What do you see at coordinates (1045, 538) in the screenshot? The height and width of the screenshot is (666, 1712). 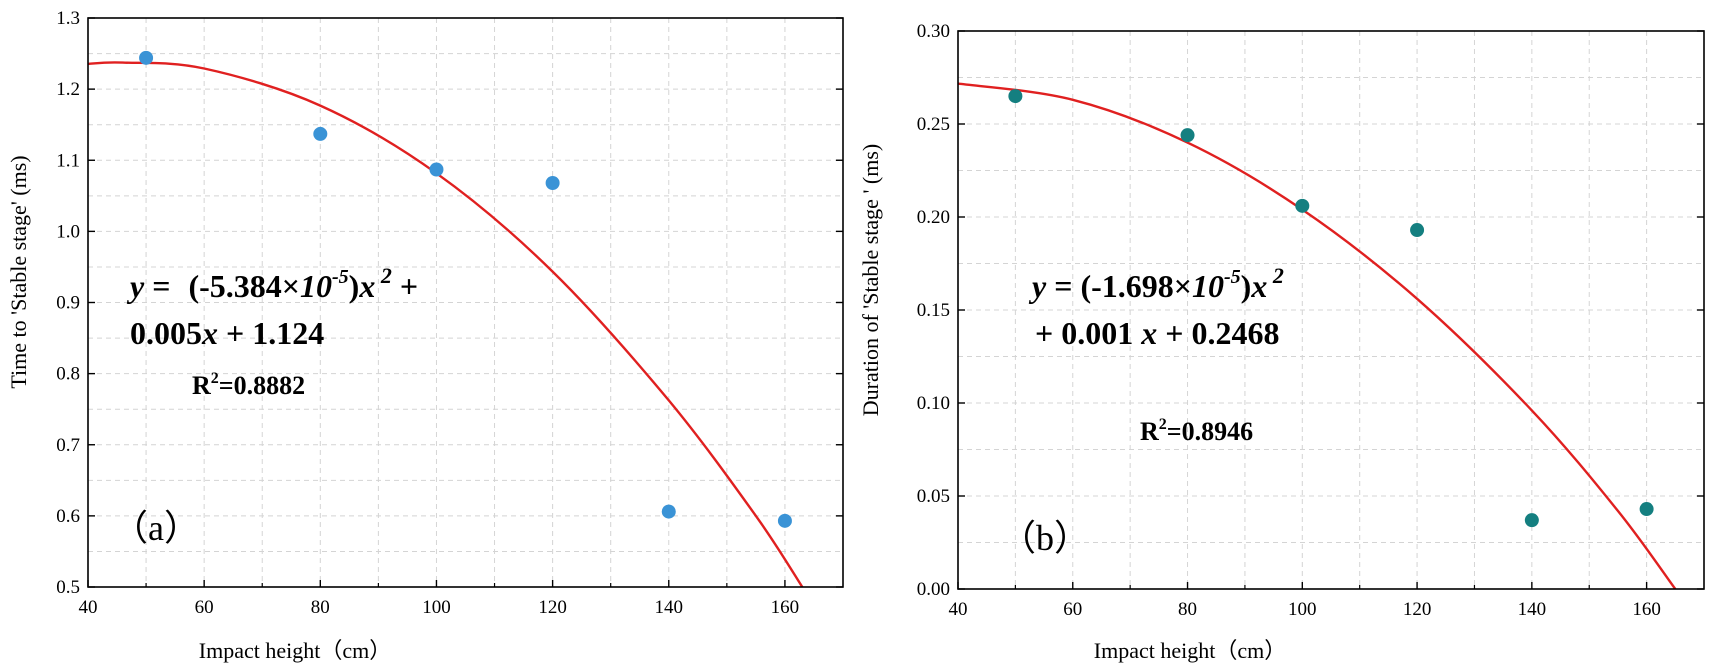 I see `chart-b-panel-label: （b）` at bounding box center [1045, 538].